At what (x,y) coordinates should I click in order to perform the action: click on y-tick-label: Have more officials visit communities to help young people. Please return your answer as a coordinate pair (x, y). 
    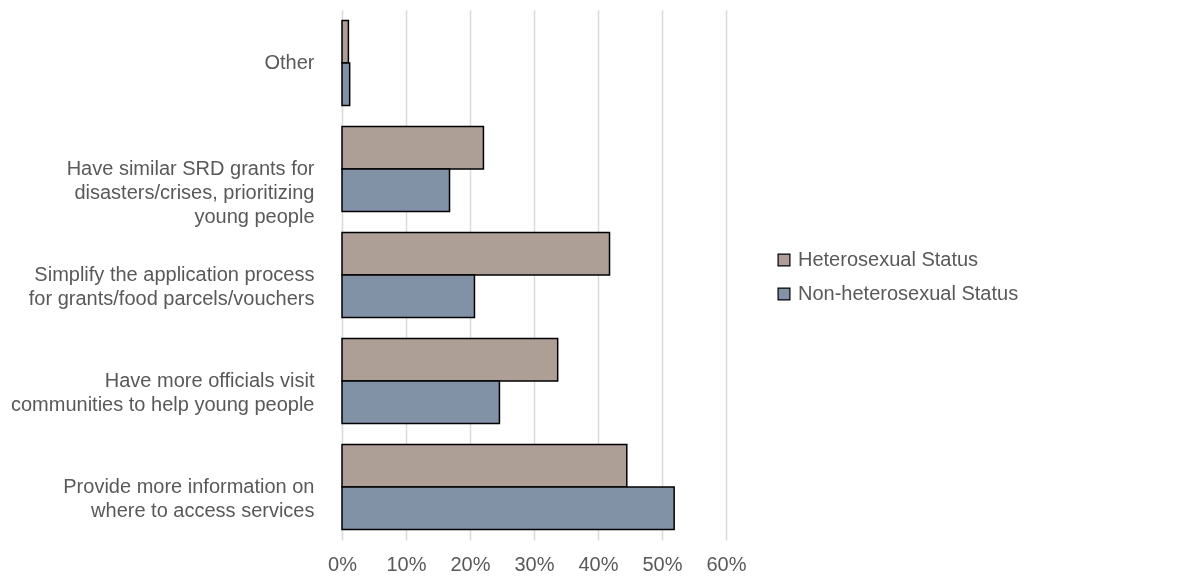
    Looking at the image, I should click on (162, 392).